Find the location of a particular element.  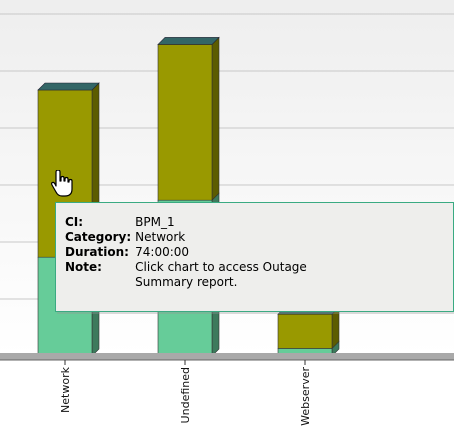

tooltip-duration-label: Duration: is located at coordinates (97, 252).